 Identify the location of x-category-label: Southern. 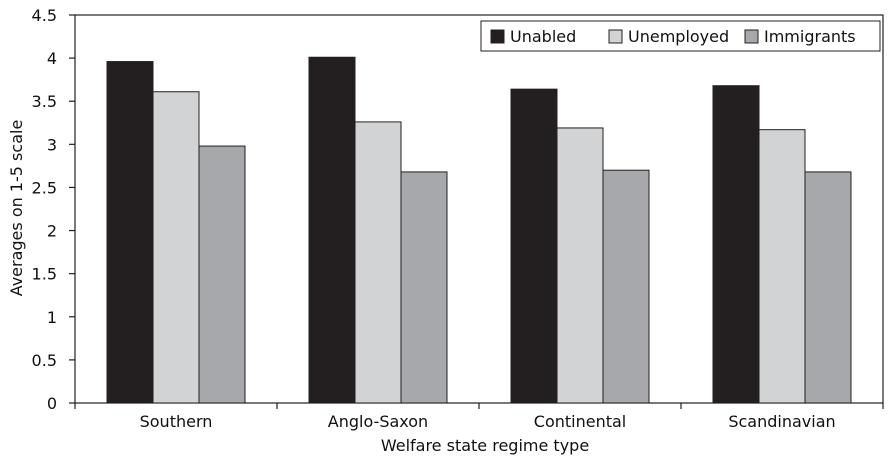
(176, 421).